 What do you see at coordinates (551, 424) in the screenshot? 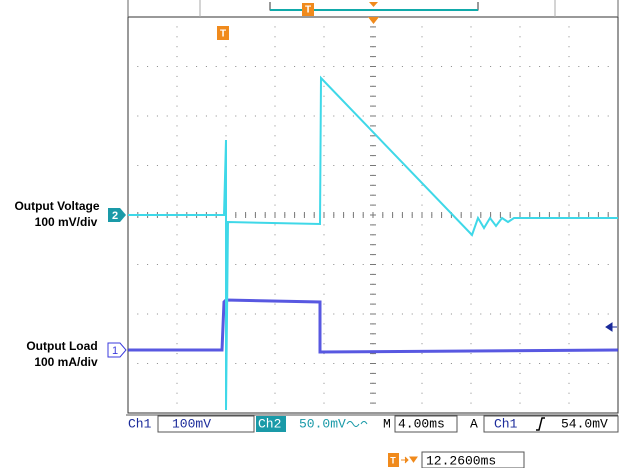
I see `trigger-box` at bounding box center [551, 424].